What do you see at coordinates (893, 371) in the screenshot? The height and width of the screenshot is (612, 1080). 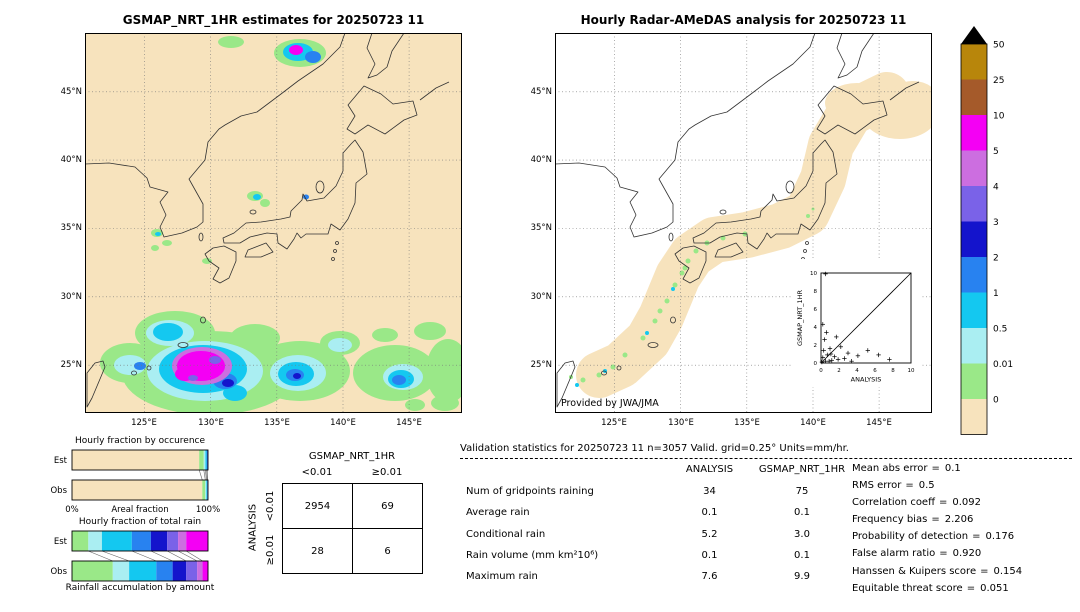 I see `svg-text: 8` at bounding box center [893, 371].